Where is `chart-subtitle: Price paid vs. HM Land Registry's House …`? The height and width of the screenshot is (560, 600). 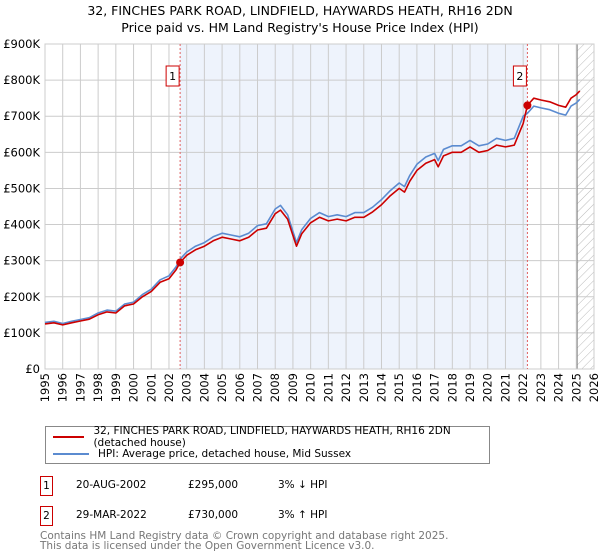
chart-subtitle: Price paid vs. HM Land Registry's House … is located at coordinates (300, 27).